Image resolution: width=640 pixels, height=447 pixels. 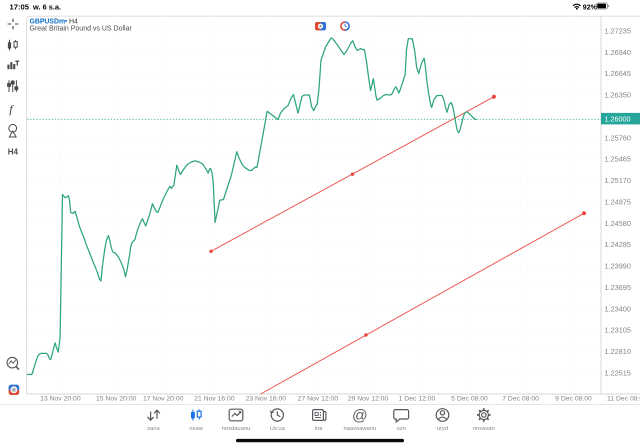 What do you see at coordinates (319, 429) in the screenshot?
I see `svg-text: ina` at bounding box center [319, 429].